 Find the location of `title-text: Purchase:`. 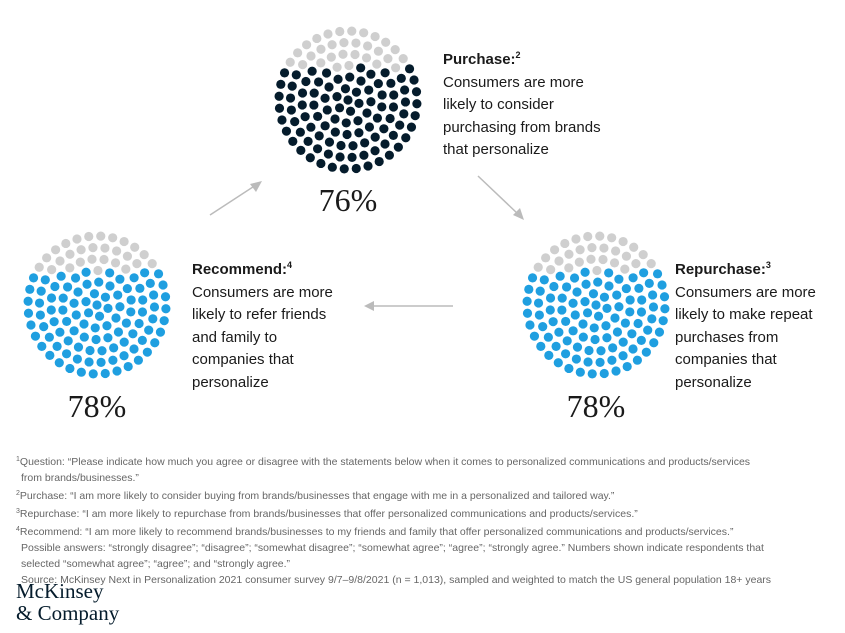

title-text: Purchase: is located at coordinates (479, 59).